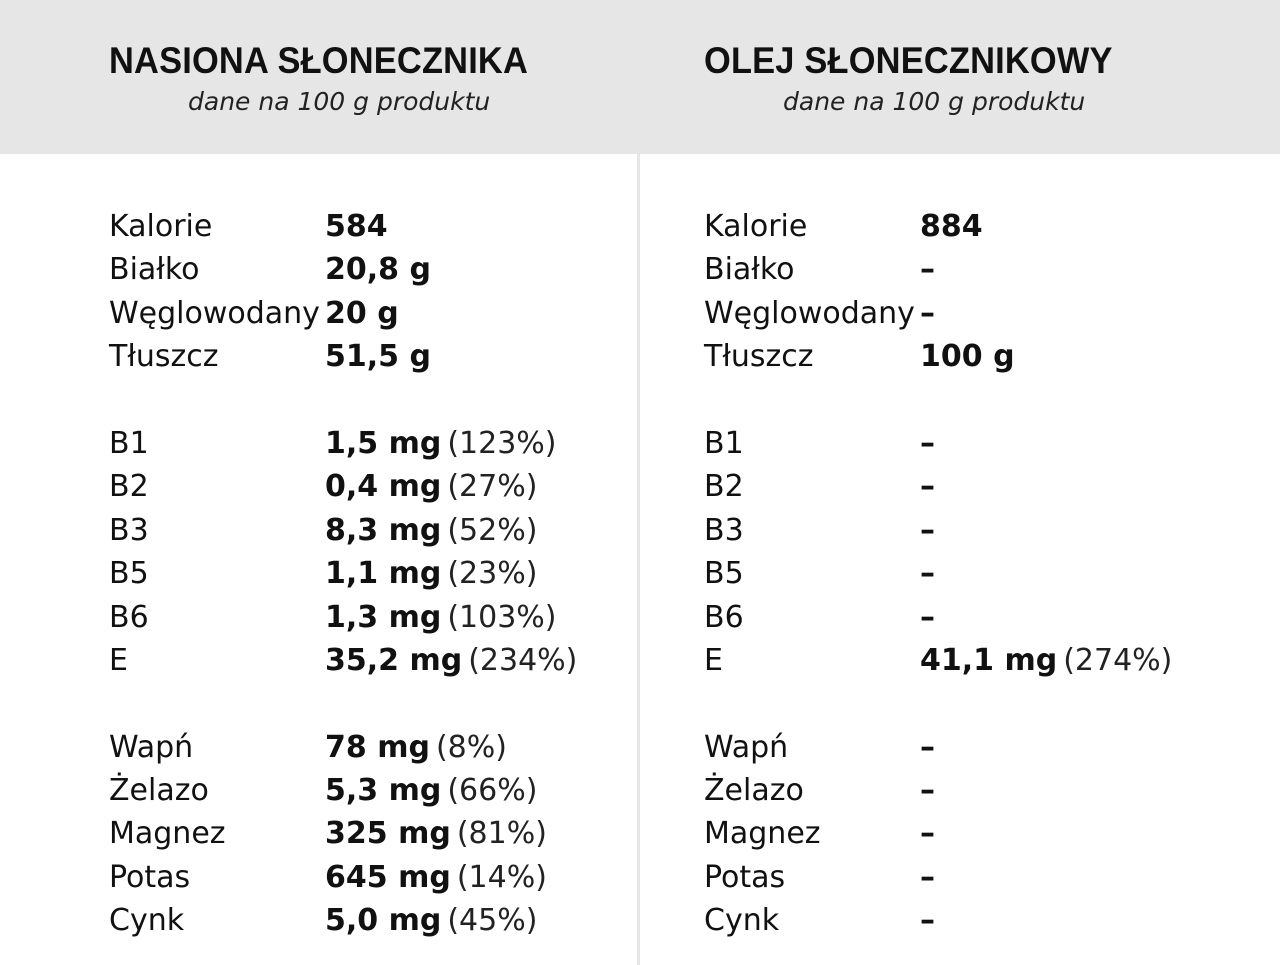  Describe the element at coordinates (436, 833) in the screenshot. I see `nutrient-amount: 325 mg (81%)` at that location.